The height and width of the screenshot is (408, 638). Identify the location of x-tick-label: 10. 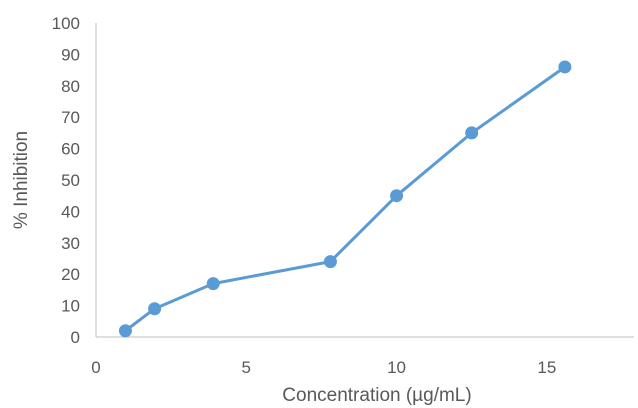
(396, 367).